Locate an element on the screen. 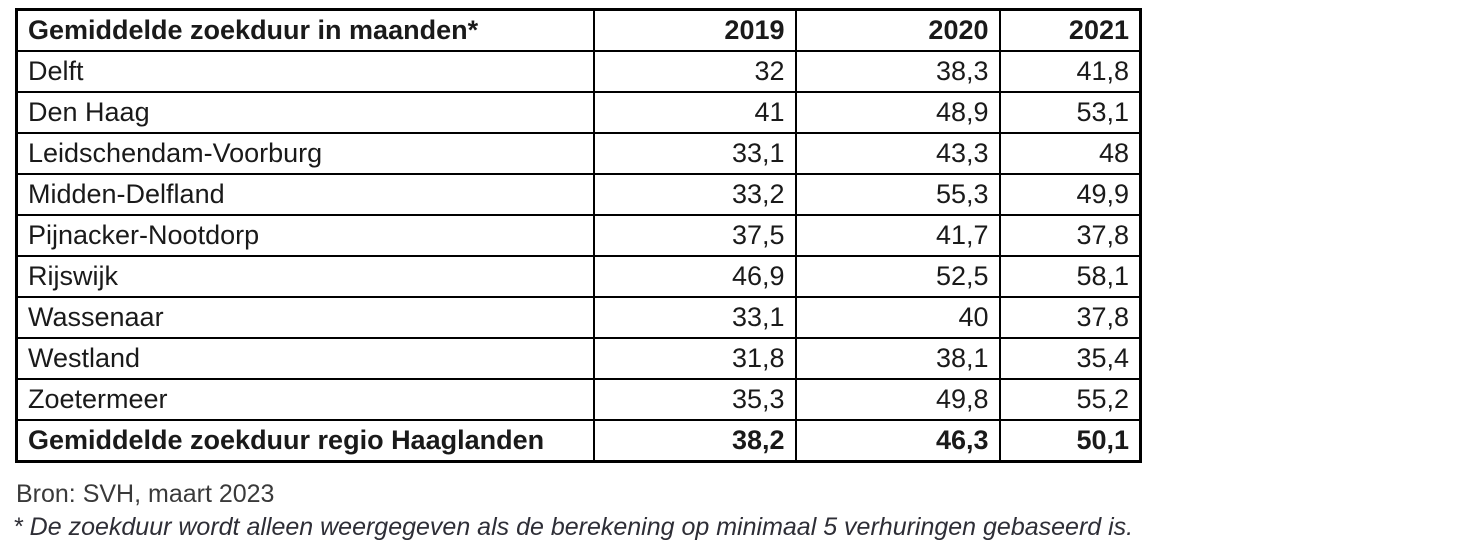  cell-value: 55,3 is located at coordinates (897, 194).